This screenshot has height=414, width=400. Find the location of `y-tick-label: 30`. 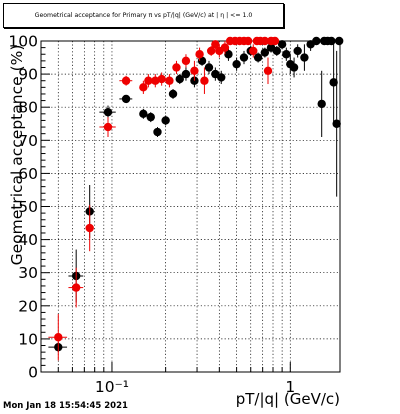

y-tick-label: 30 is located at coordinates (28, 273).